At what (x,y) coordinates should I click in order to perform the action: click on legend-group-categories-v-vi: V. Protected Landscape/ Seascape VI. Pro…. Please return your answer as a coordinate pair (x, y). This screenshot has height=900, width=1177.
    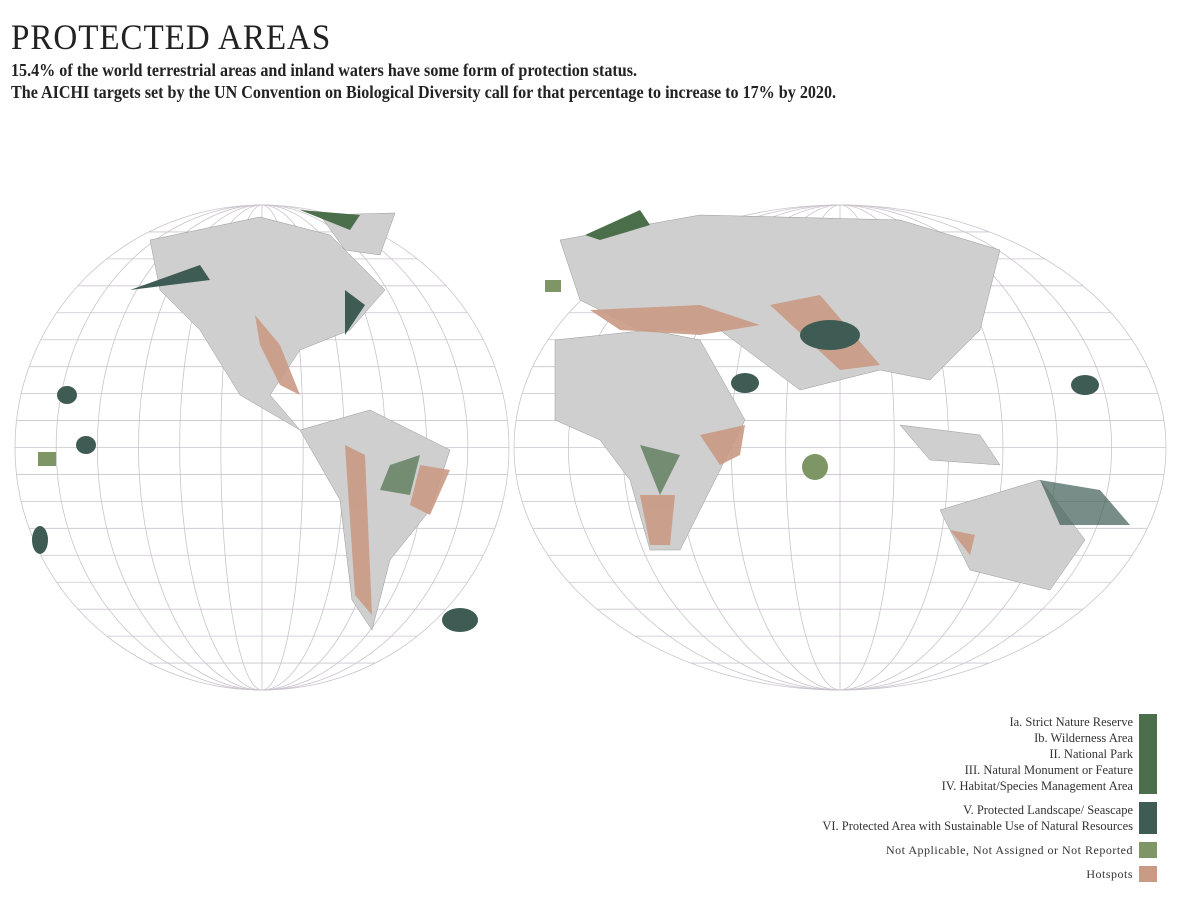
    Looking at the image, I should click on (957, 818).